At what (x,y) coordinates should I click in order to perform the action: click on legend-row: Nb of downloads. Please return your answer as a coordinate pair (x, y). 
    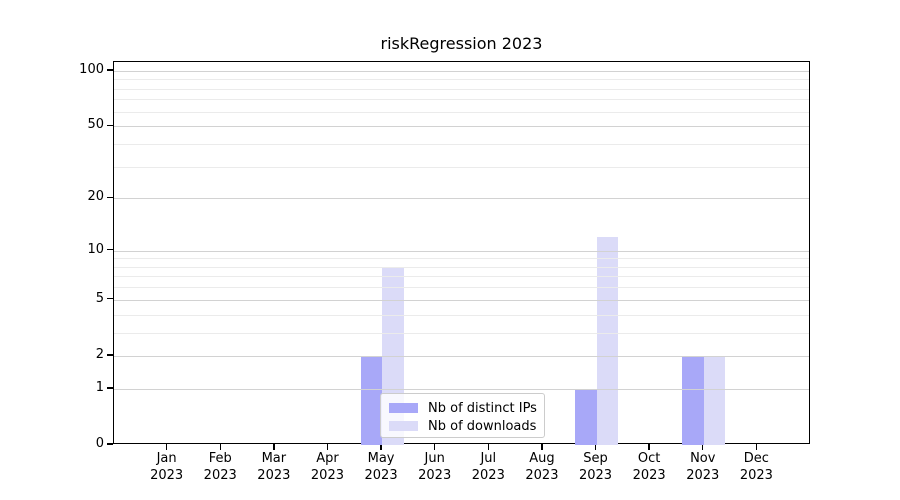
    Looking at the image, I should click on (462, 426).